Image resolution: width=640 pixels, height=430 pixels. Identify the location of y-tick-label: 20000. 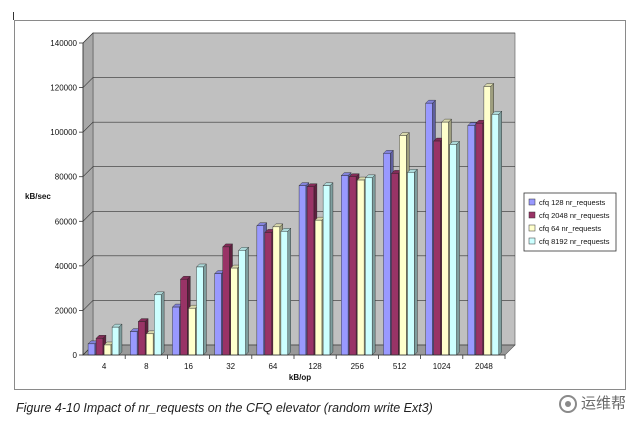
(66, 310).